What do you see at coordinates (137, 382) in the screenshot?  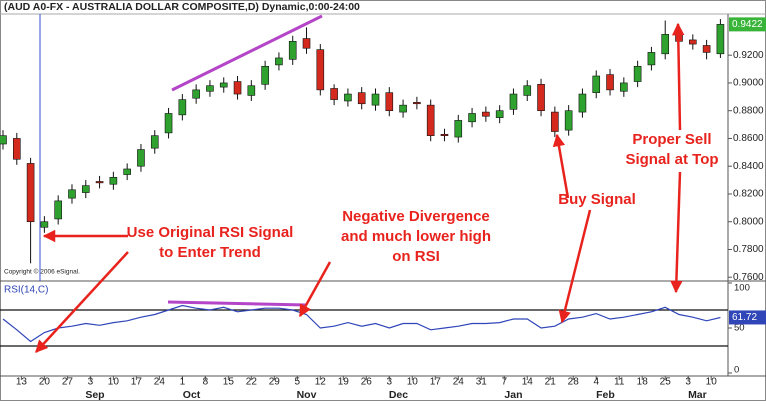 I see `x-tick-label: 17` at bounding box center [137, 382].